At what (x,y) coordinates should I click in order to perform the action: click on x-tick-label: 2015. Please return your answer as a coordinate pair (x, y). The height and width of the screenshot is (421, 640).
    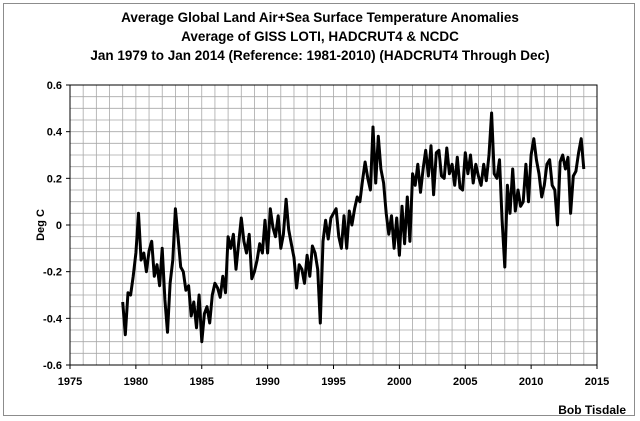
    Looking at the image, I should click on (597, 382).